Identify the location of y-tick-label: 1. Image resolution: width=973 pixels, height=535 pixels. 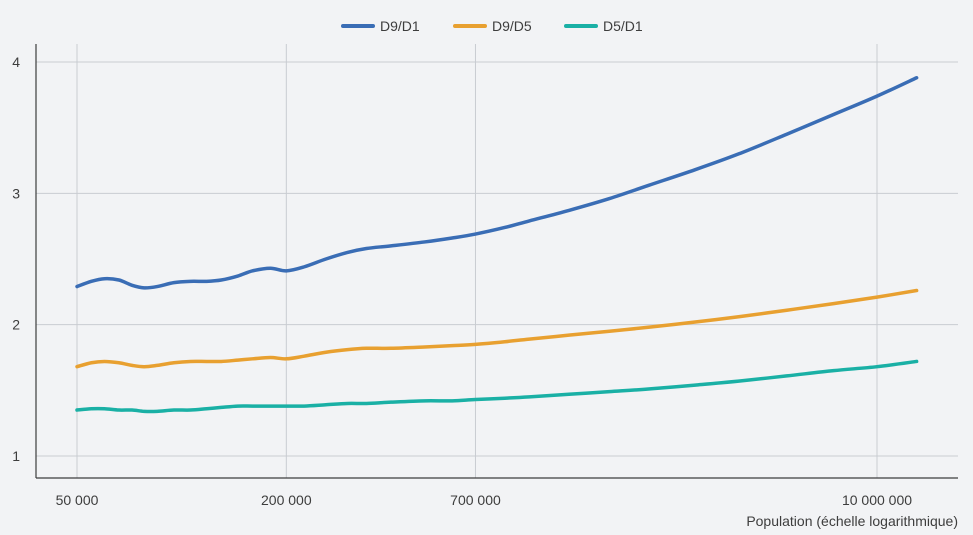
(16, 456).